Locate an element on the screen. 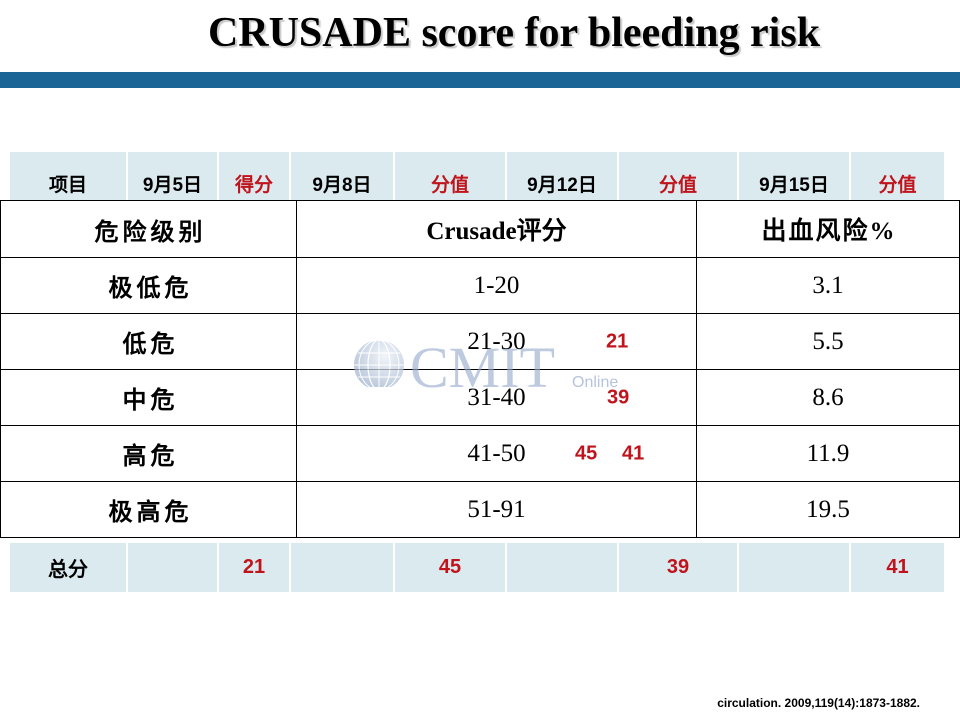 The height and width of the screenshot is (720, 960). citation: circulation. 2009,119(14):1873-1882. is located at coordinates (818, 703).